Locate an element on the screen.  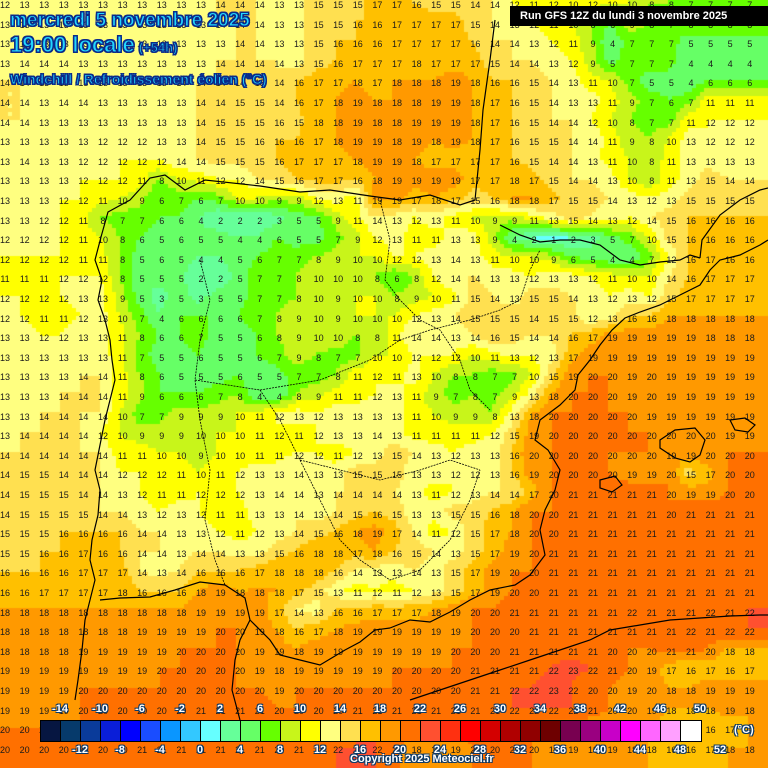
grid-value: 22 is located at coordinates (749, 612).